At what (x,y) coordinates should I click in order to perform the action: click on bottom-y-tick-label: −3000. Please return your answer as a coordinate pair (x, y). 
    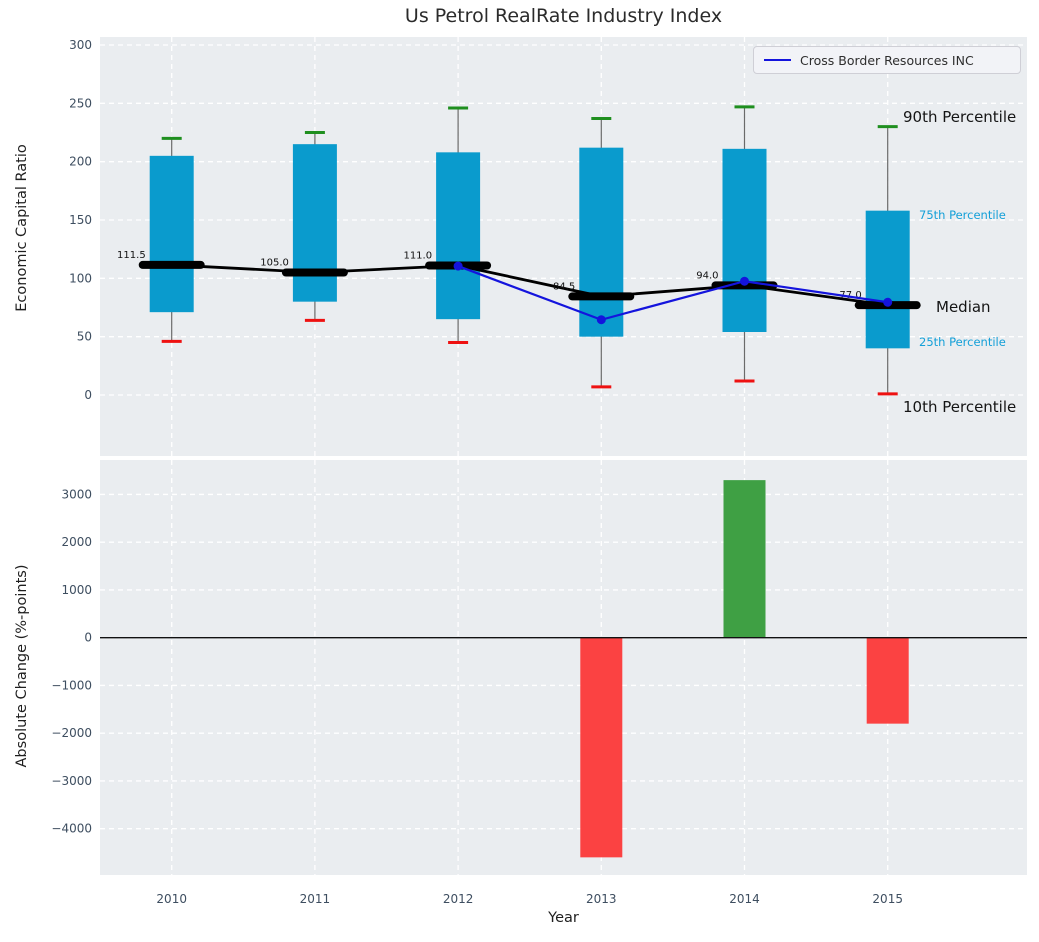
    Looking at the image, I should click on (71, 781).